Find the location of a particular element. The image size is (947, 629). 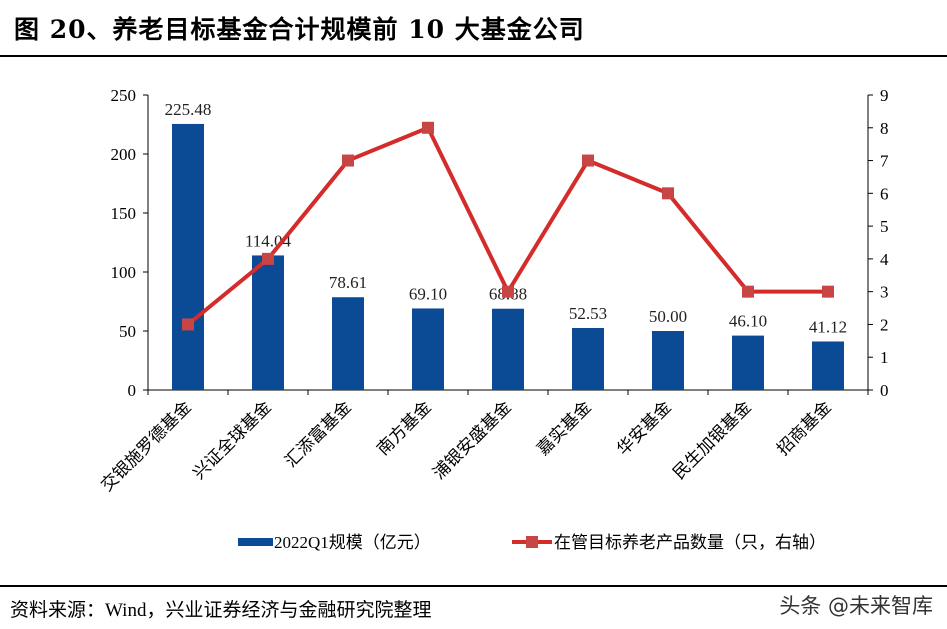

left-tick-label: 250 is located at coordinates (124, 95).